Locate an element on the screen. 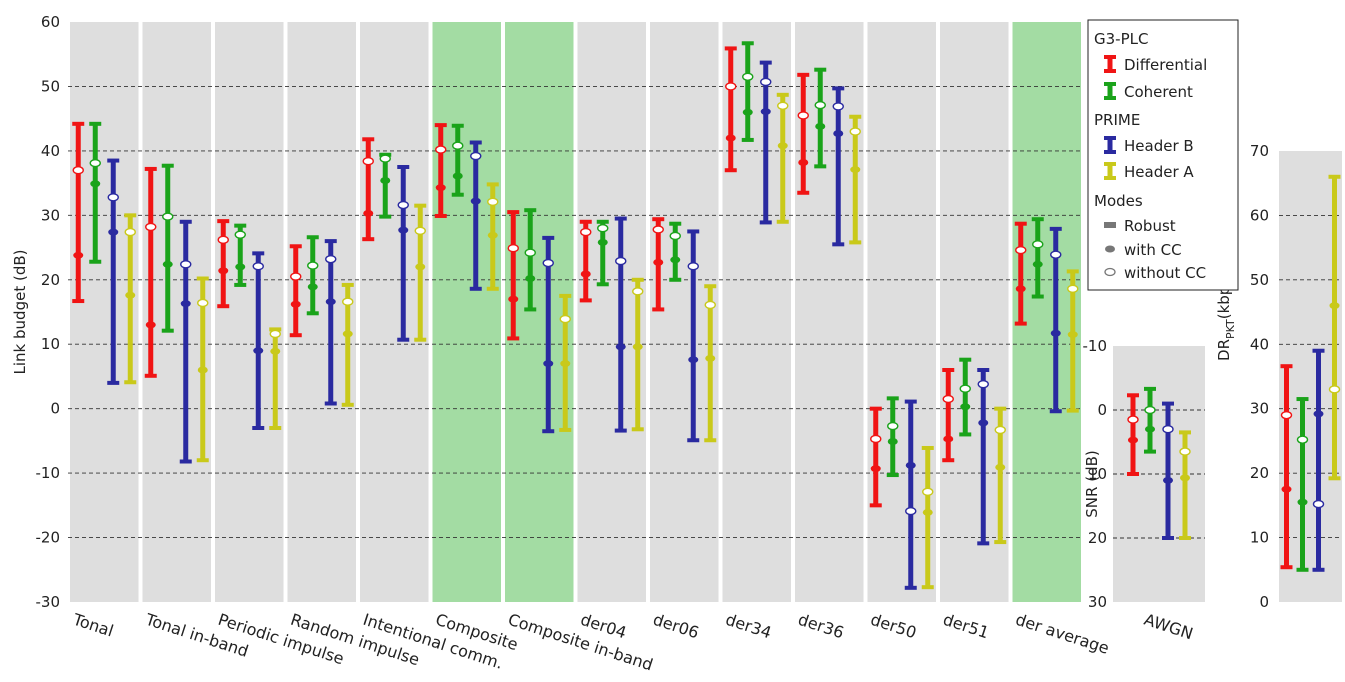 The image size is (1345, 682). periodic-impulse-header-a-with-cc-marker is located at coordinates (275, 351).